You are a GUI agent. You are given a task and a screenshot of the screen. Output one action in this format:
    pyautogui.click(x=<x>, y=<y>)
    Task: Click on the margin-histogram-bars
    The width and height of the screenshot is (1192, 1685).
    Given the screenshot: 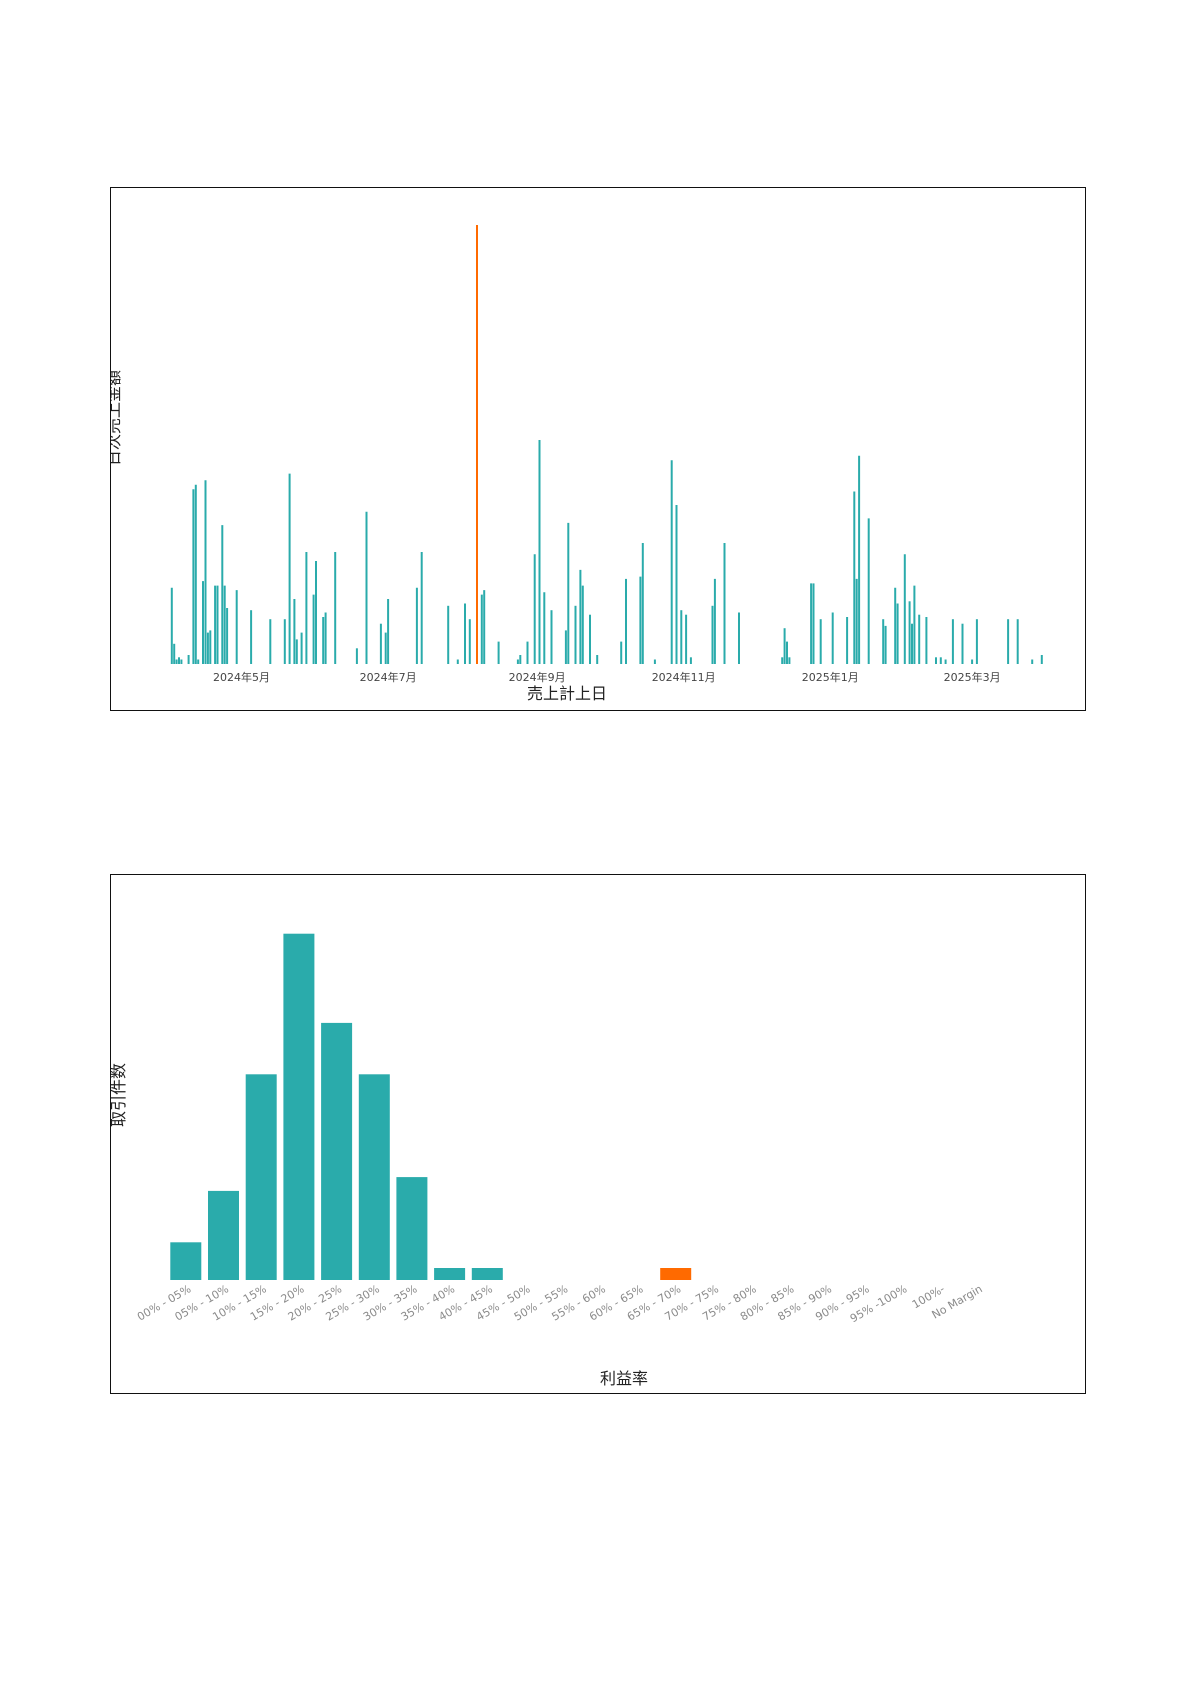 What is the action you would take?
    pyautogui.click(x=431, y=1106)
    